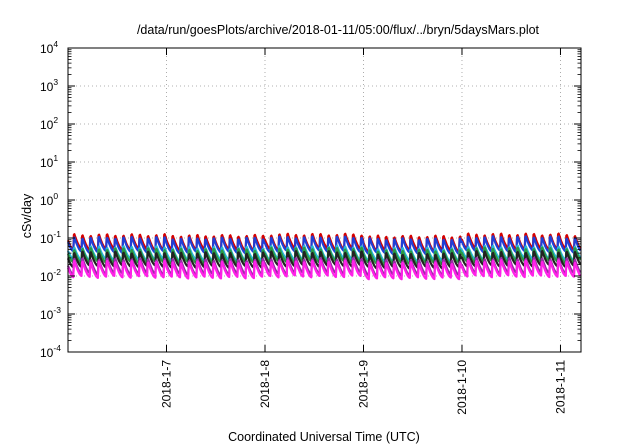 Image resolution: width=640 pixels, height=448 pixels. What do you see at coordinates (50, 351) in the screenshot?
I see `y-tick-label: 10⁻⁴` at bounding box center [50, 351].